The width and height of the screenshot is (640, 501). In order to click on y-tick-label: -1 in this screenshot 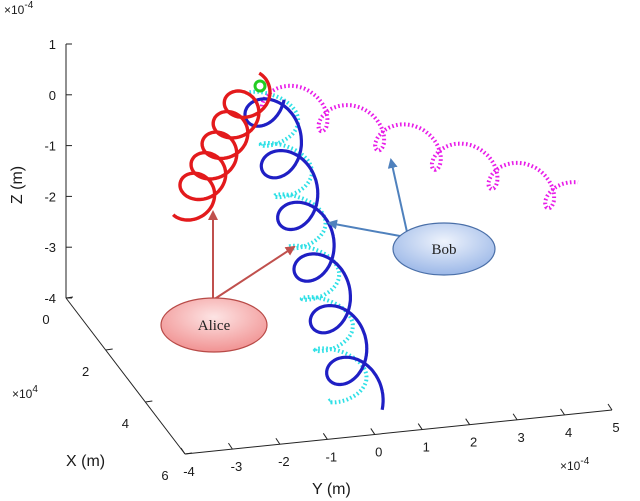, I will do `click(332, 456)`.